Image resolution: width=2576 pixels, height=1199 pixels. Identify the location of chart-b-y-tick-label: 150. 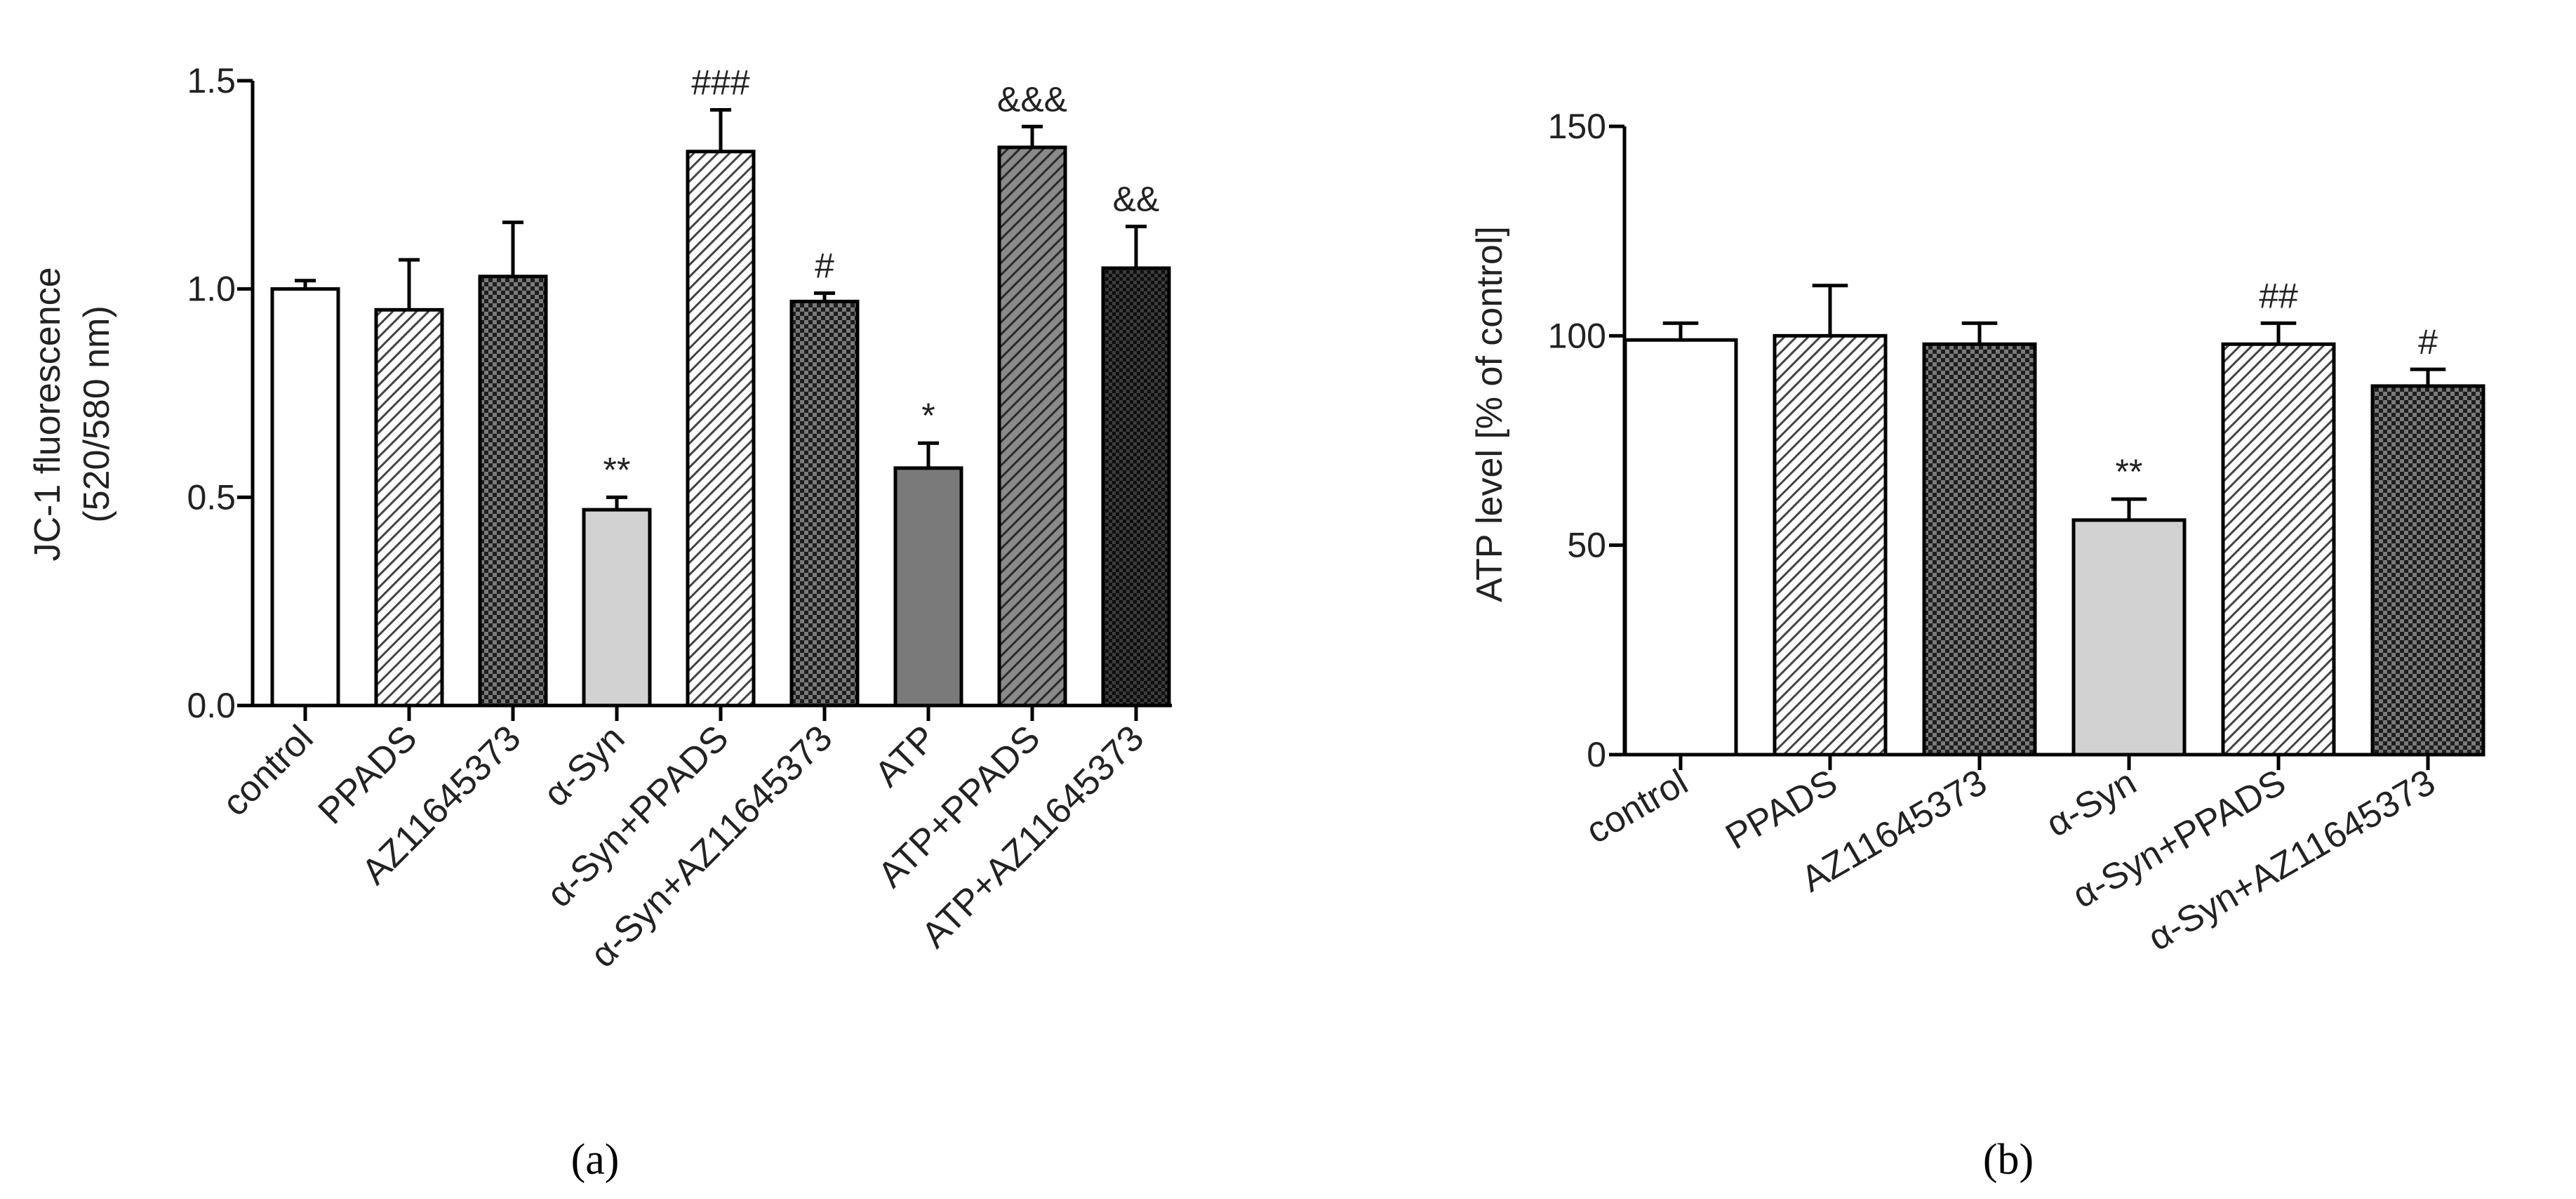
(1577, 126).